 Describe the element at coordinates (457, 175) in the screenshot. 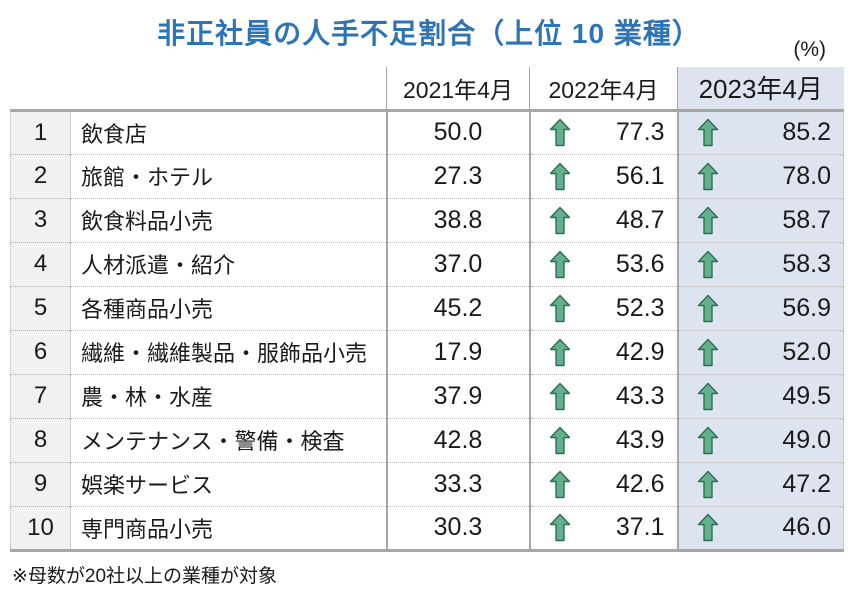

I see `value-2021-cell: 27.3` at that location.